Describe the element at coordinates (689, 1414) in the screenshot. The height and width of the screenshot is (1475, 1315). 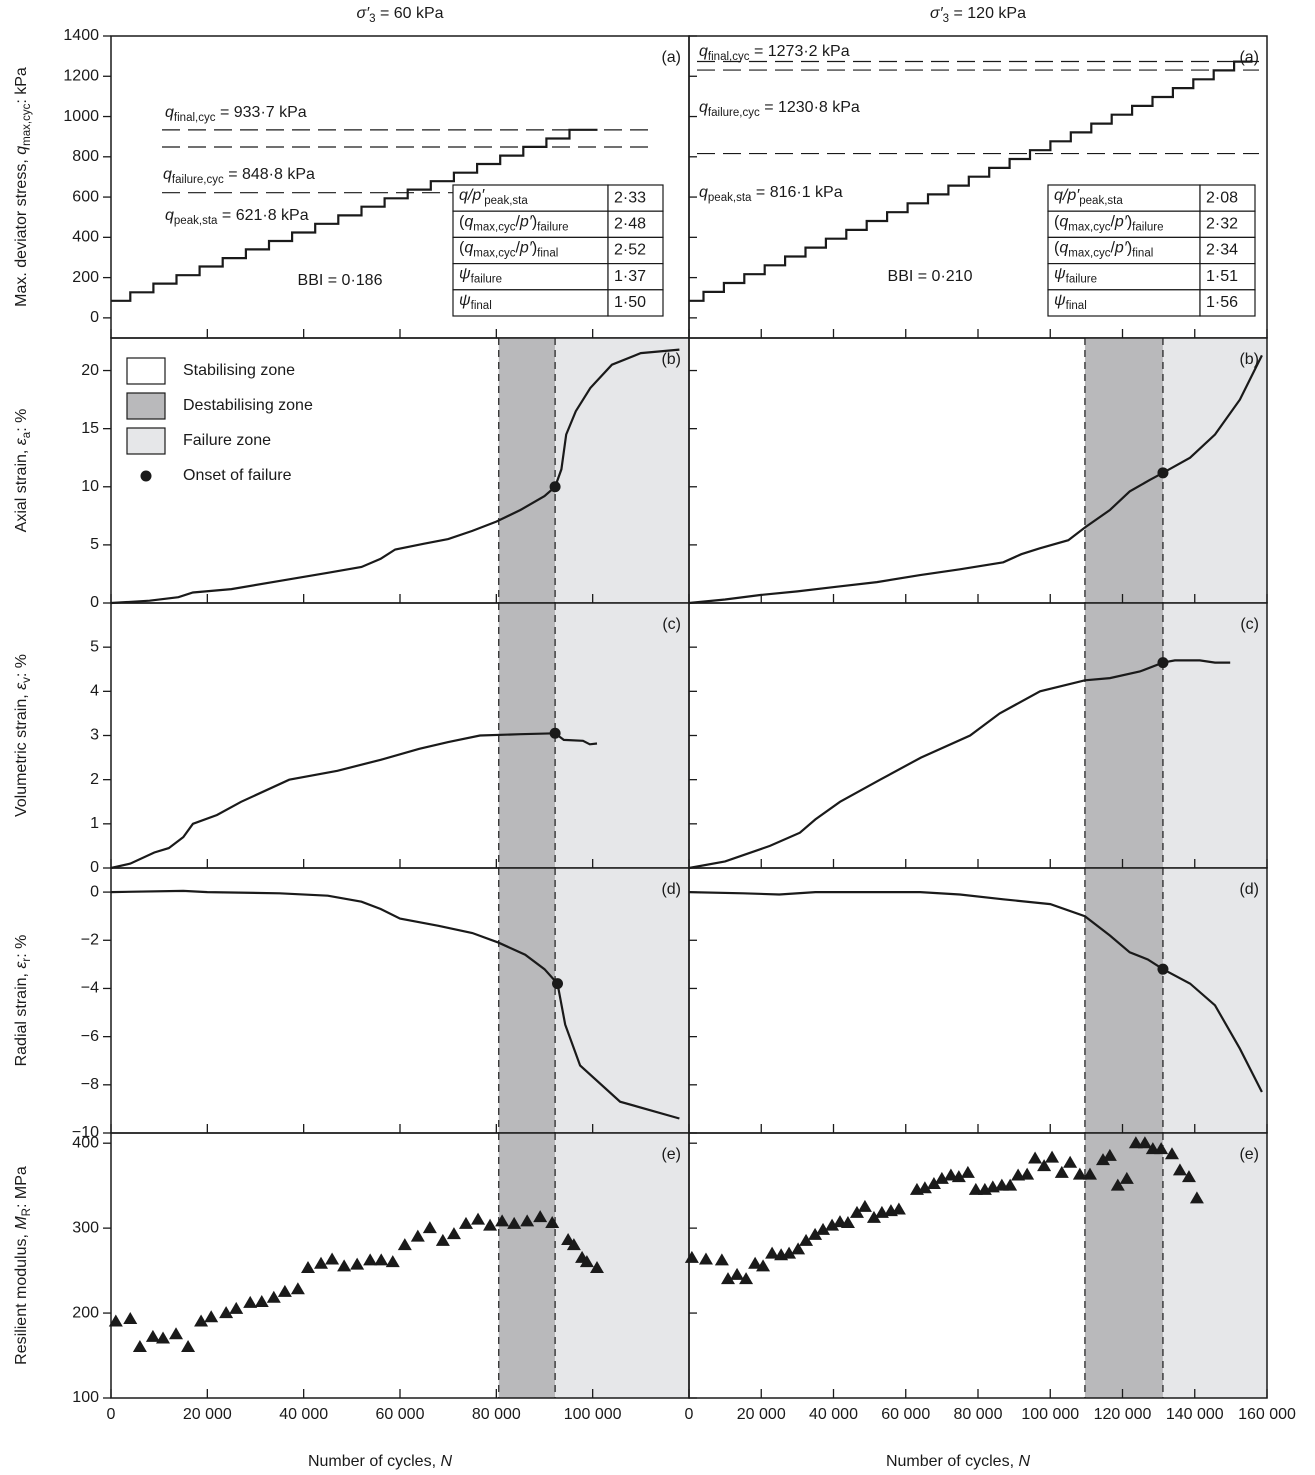
I see `x-tick-label: 0` at that location.